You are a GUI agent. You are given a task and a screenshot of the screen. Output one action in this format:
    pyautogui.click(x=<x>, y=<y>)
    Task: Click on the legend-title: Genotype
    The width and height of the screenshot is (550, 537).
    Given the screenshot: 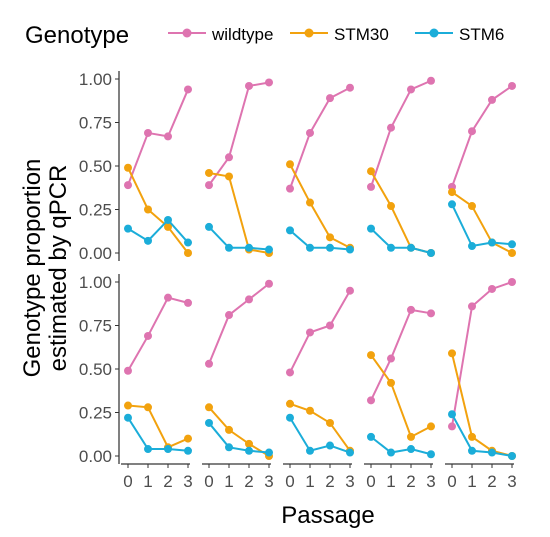 What is the action you would take?
    pyautogui.click(x=77, y=35)
    